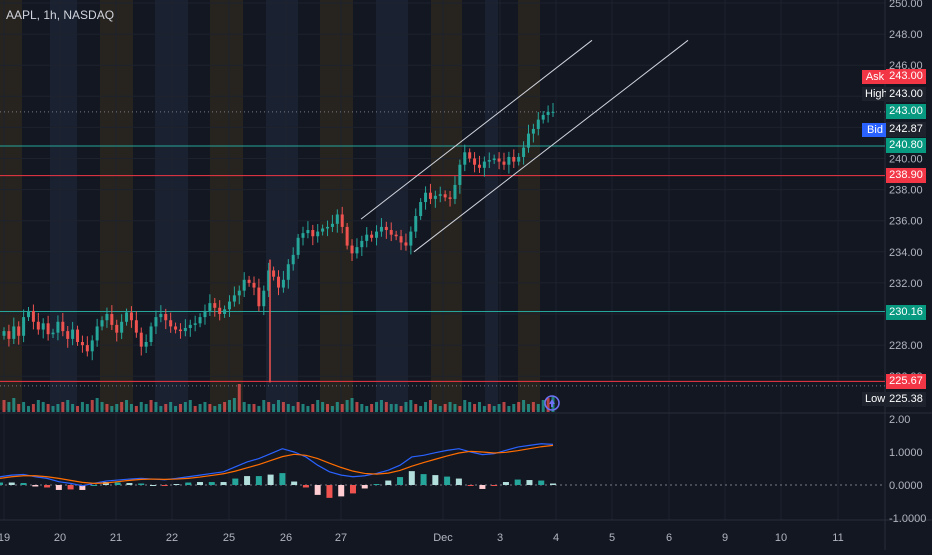  I want to click on macd-tick-label: 1.0000, so click(906, 453).